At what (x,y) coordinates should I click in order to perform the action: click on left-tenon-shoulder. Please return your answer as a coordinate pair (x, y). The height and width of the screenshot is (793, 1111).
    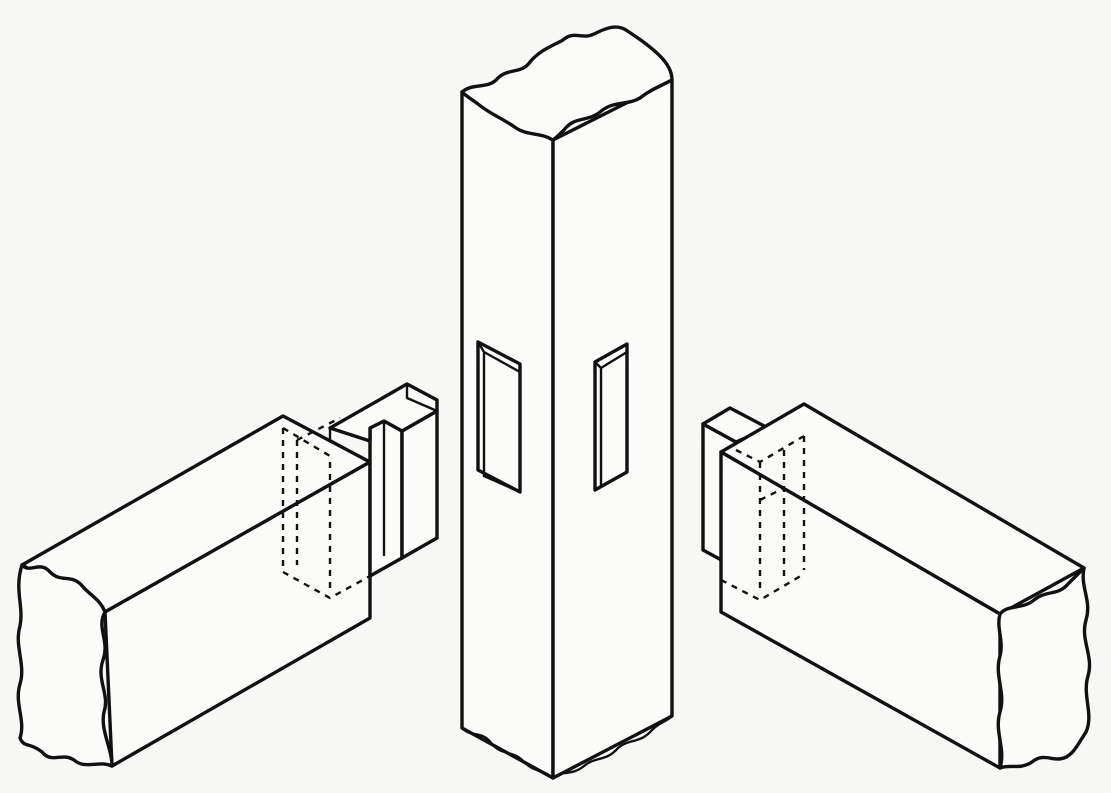
    Looking at the image, I should click on (422, 397).